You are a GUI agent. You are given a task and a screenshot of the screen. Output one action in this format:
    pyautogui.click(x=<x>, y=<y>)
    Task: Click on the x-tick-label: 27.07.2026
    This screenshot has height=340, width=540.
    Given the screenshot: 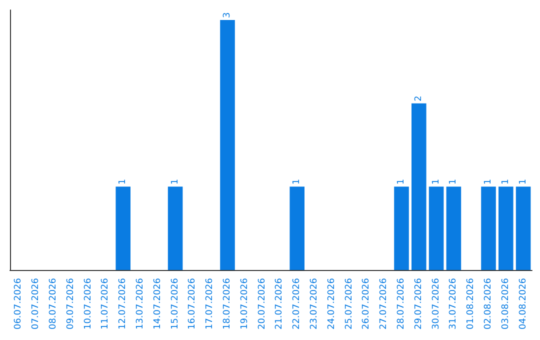 What is the action you would take?
    pyautogui.click(x=384, y=304)
    